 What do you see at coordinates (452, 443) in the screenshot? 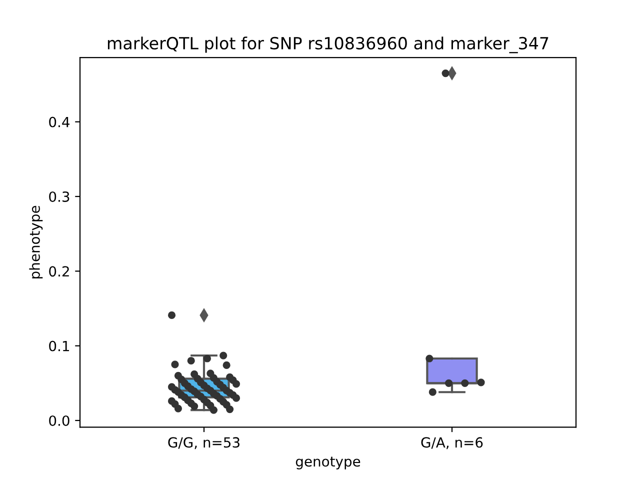
I see `x-tick-label: G/A, n=6` at bounding box center [452, 443].